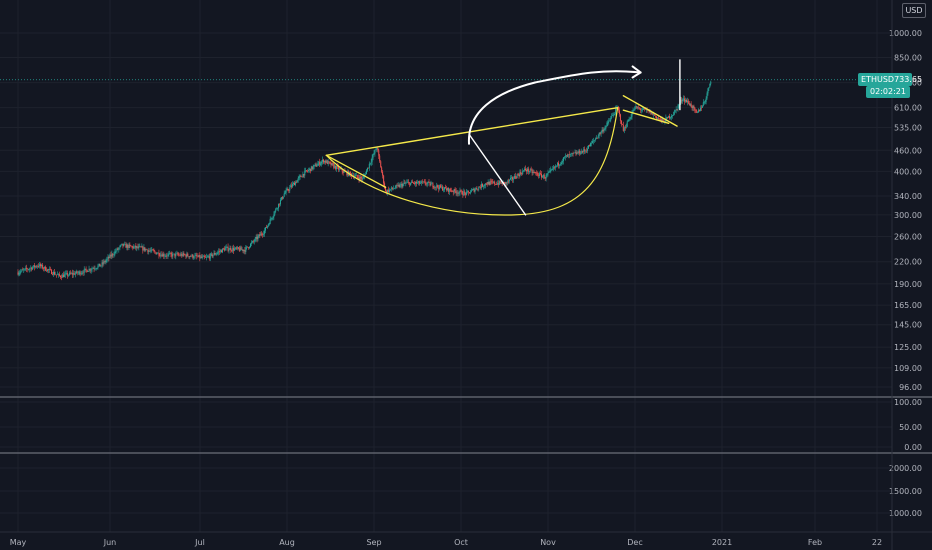  I want to click on price-tick-label: 125.00, so click(908, 347).